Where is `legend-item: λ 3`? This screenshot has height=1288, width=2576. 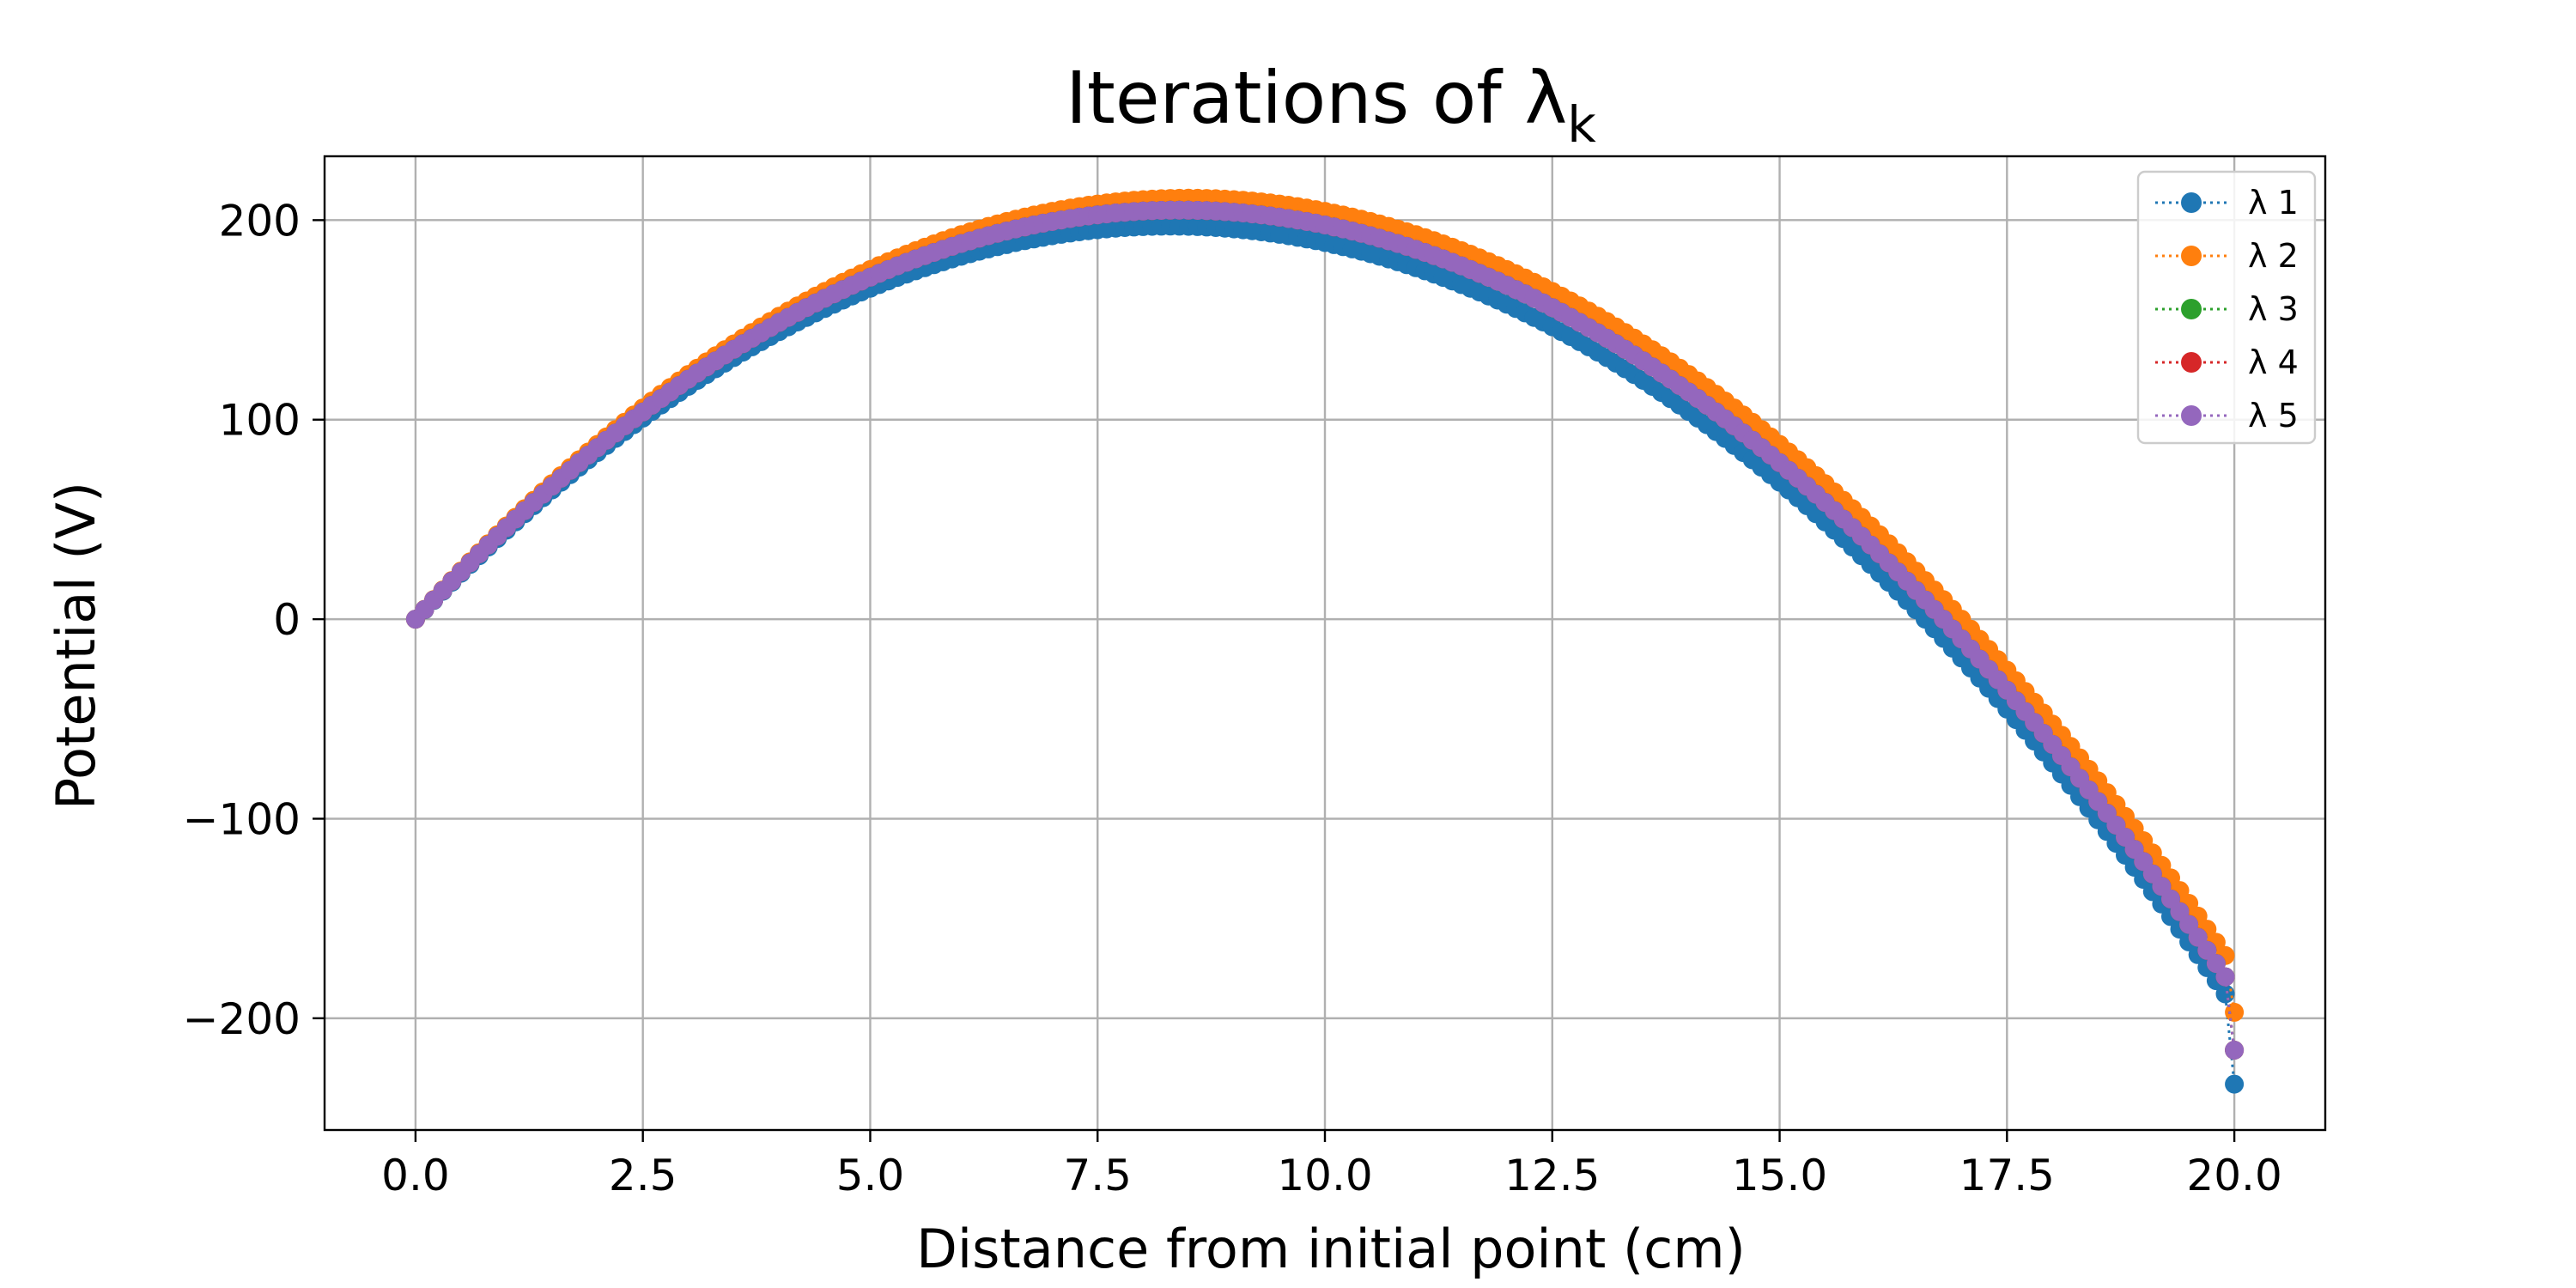 legend-item: λ 3 is located at coordinates (2227, 309).